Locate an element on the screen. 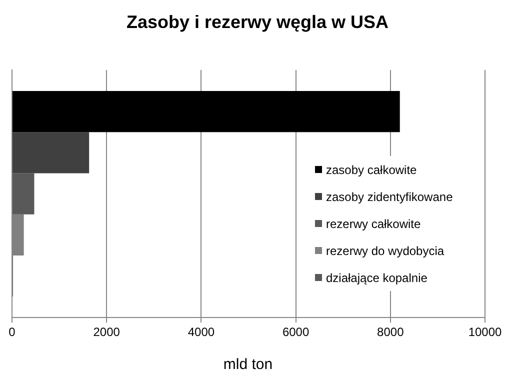  x-tick-label: 6000 is located at coordinates (296, 332).